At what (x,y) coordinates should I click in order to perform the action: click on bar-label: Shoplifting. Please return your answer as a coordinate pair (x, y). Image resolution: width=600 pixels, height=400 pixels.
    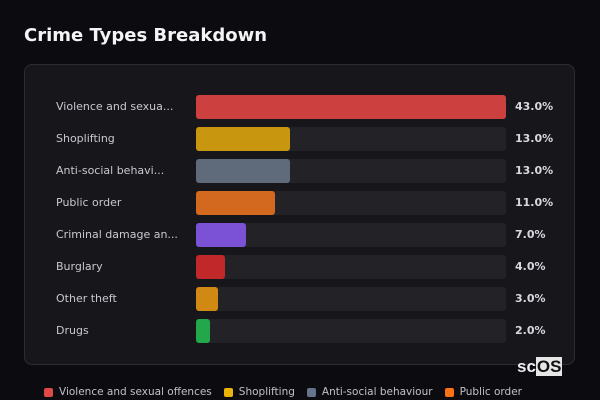
    Looking at the image, I should click on (85, 138).